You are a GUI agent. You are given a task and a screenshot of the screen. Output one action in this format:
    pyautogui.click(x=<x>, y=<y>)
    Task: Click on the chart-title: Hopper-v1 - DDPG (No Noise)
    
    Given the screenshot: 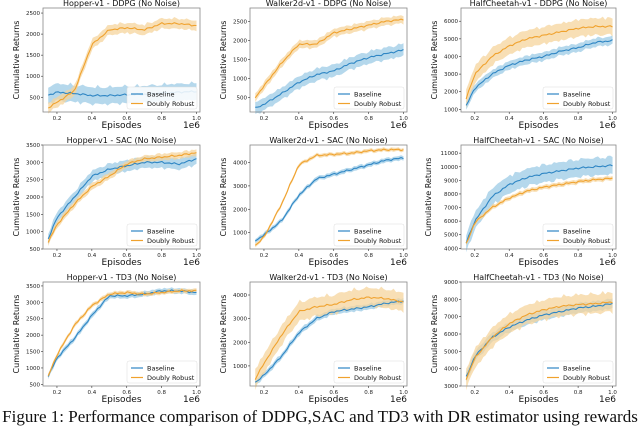 What is the action you would take?
    pyautogui.click(x=121, y=4)
    